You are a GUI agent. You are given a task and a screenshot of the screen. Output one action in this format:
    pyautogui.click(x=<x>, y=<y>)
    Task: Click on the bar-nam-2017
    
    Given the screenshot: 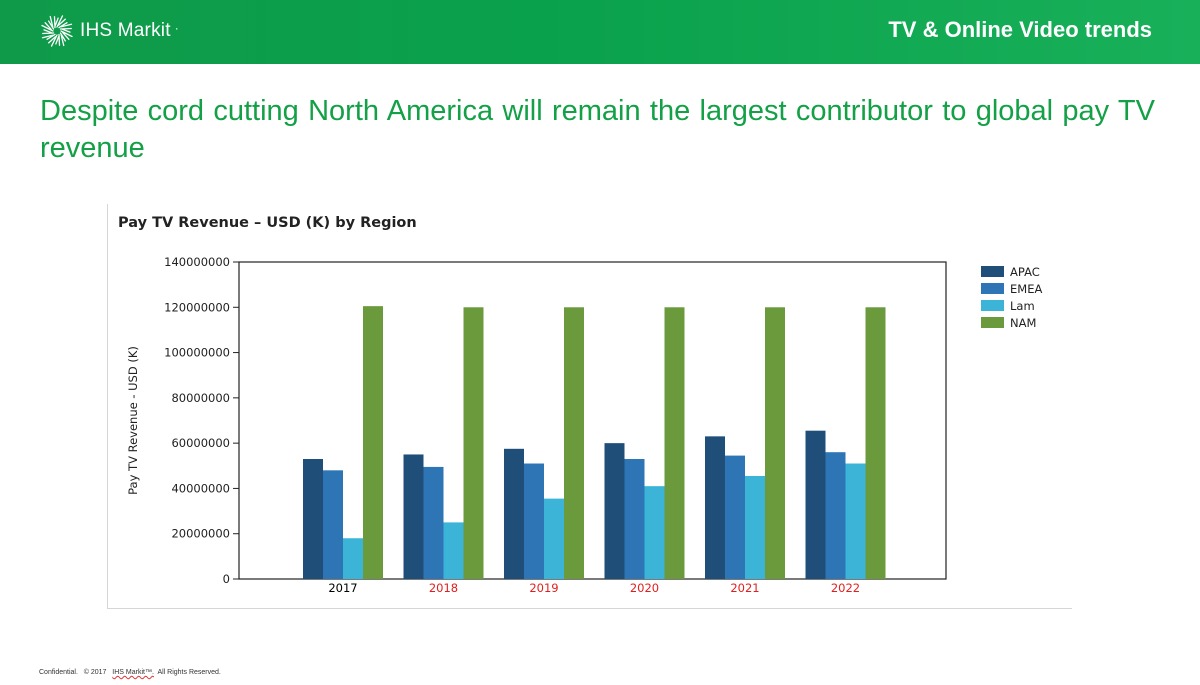 What is the action you would take?
    pyautogui.click(x=373, y=442)
    